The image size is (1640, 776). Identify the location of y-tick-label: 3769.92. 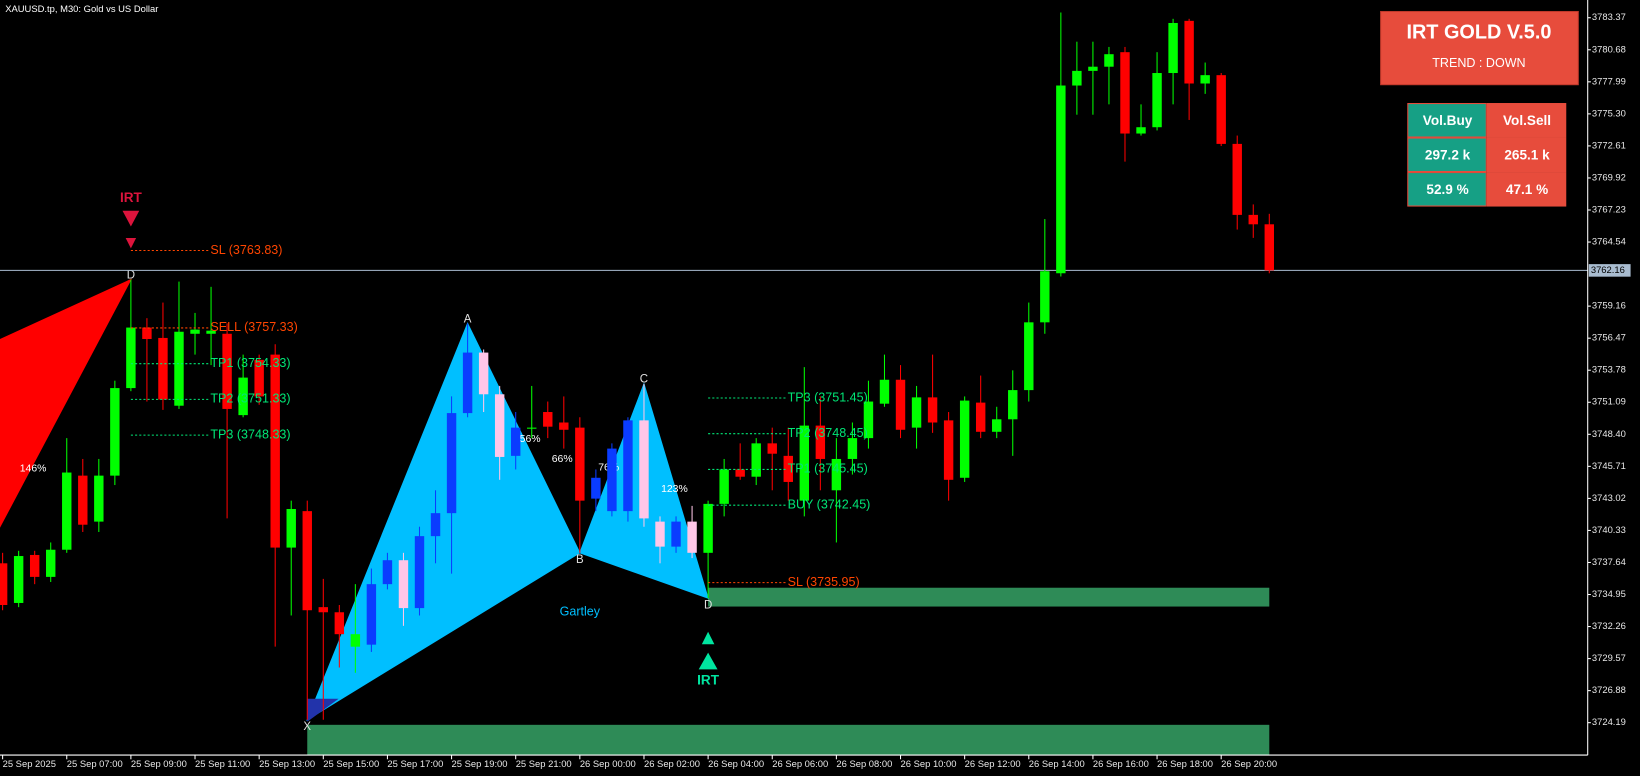
(1609, 176).